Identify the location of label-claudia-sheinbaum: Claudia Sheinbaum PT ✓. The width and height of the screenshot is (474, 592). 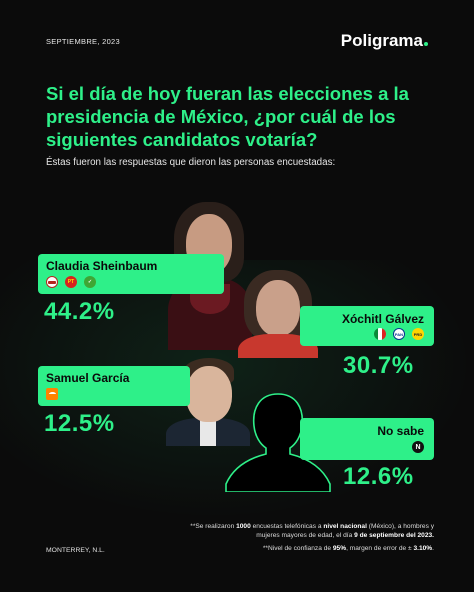
(131, 274).